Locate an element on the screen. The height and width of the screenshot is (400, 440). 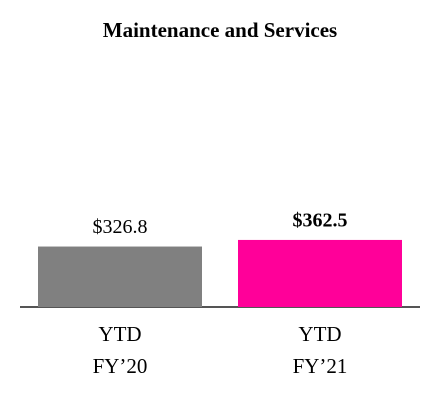
value-label: $362.5 is located at coordinates (320, 221).